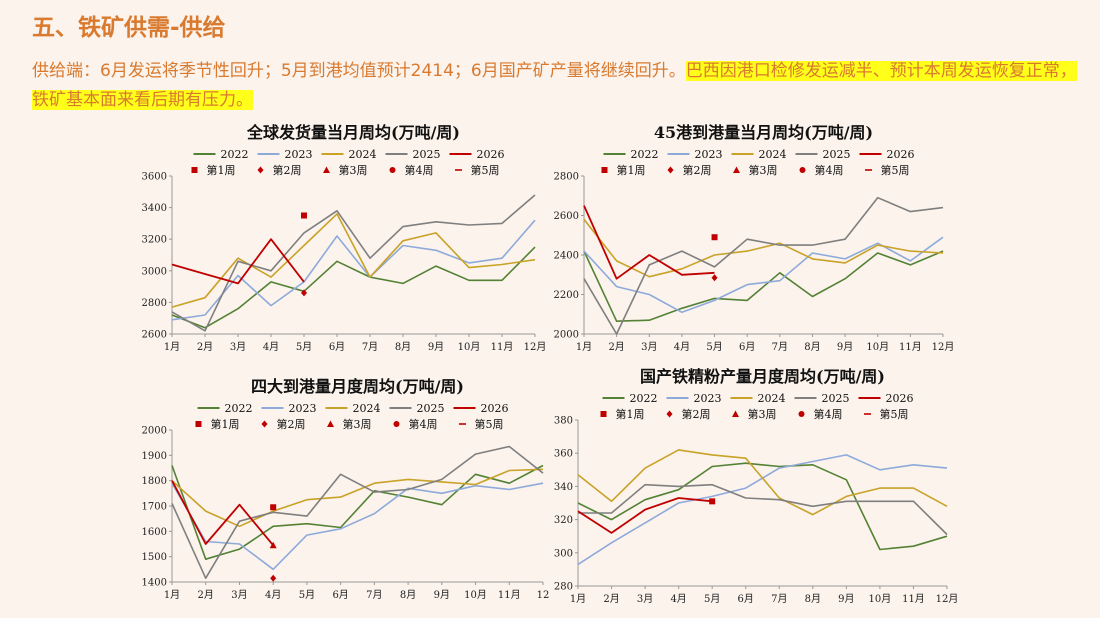 This screenshot has width=1100, height=618. What do you see at coordinates (762, 376) in the screenshot?
I see `chart-title: 国产铁精粉产量月度周均(万吨/周)` at bounding box center [762, 376].